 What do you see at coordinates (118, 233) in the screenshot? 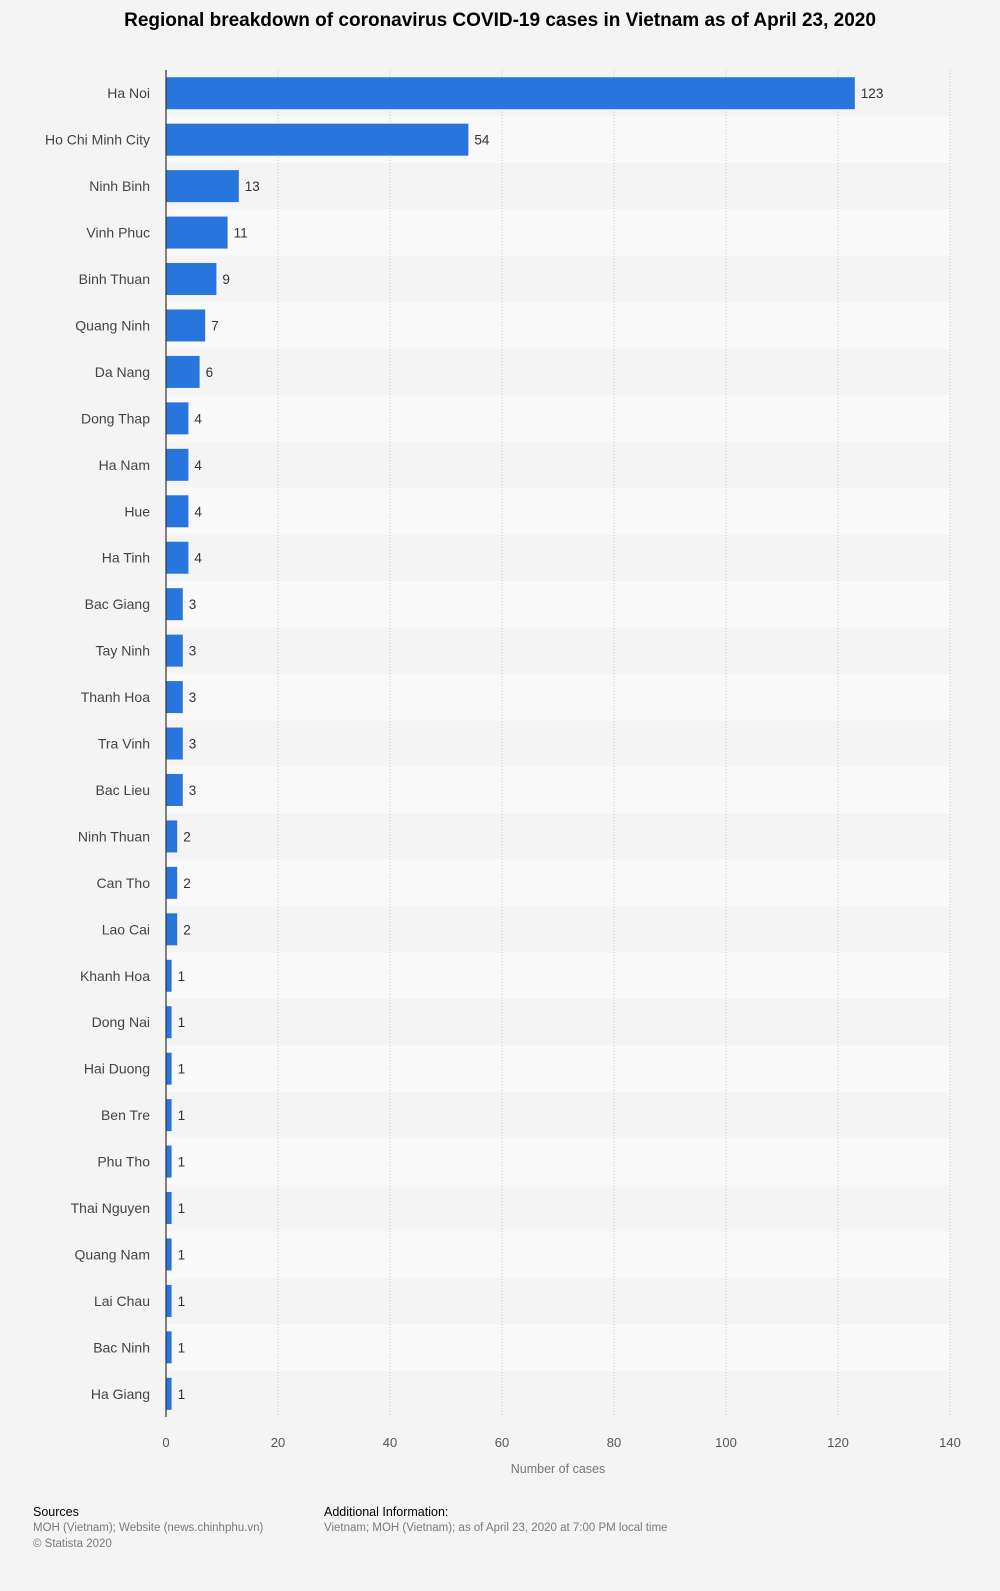
I see `category-label: Vinh Phuc` at bounding box center [118, 233].